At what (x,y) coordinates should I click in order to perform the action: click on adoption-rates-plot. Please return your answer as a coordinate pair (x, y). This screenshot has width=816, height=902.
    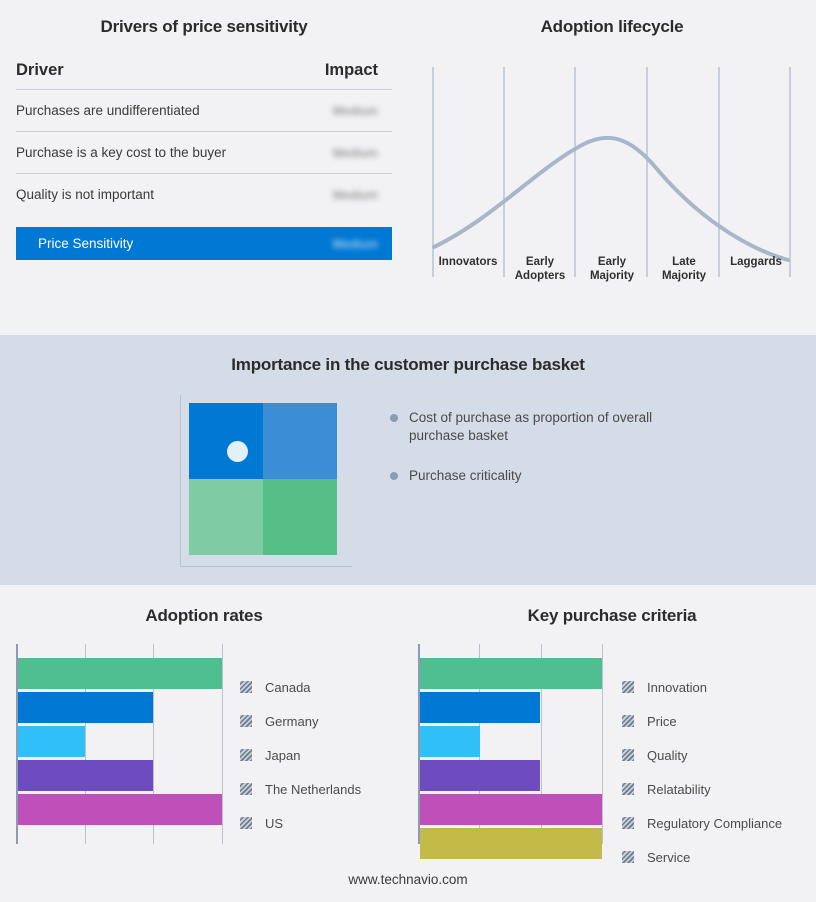
    Looking at the image, I should click on (119, 744).